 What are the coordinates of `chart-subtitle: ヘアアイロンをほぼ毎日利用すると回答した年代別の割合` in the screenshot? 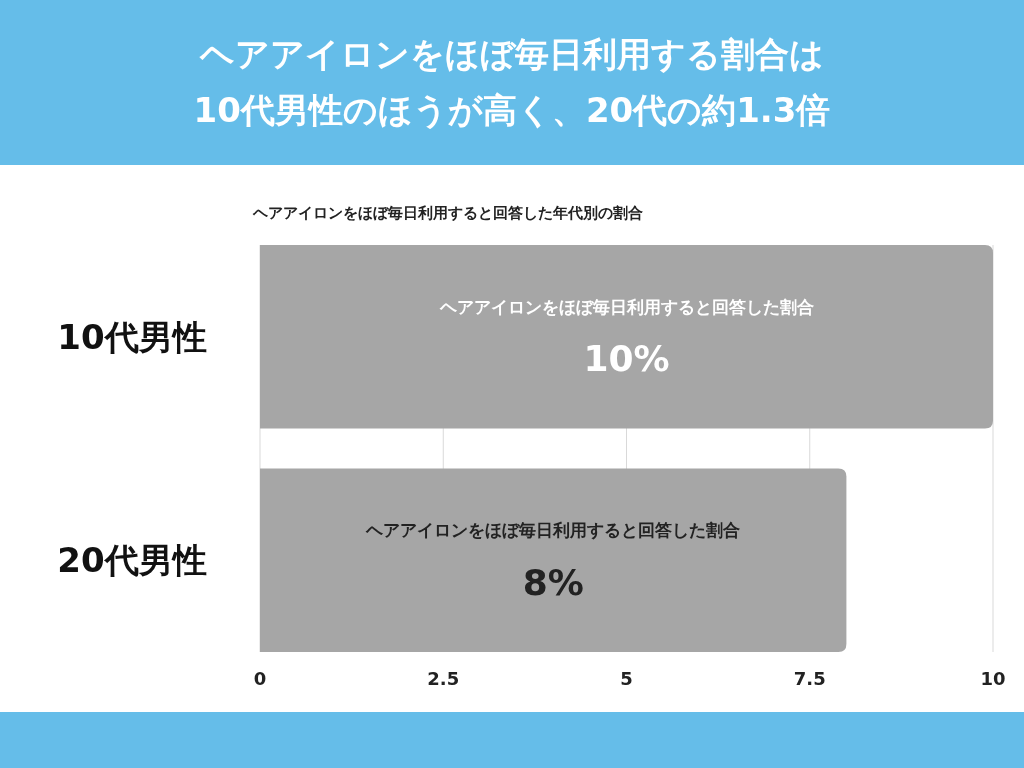 It's located at (447, 213).